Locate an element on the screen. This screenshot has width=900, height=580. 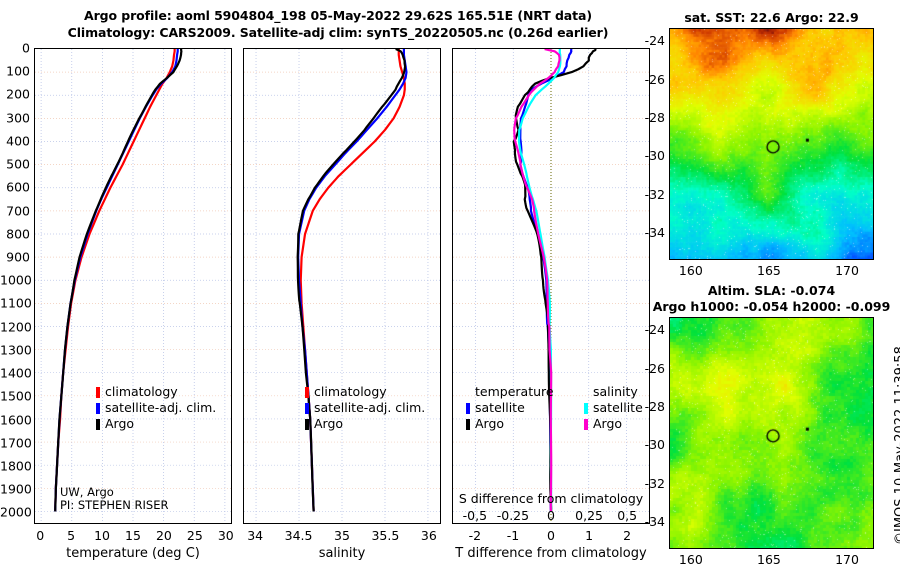
x-tick: 34 is located at coordinates (255, 535).